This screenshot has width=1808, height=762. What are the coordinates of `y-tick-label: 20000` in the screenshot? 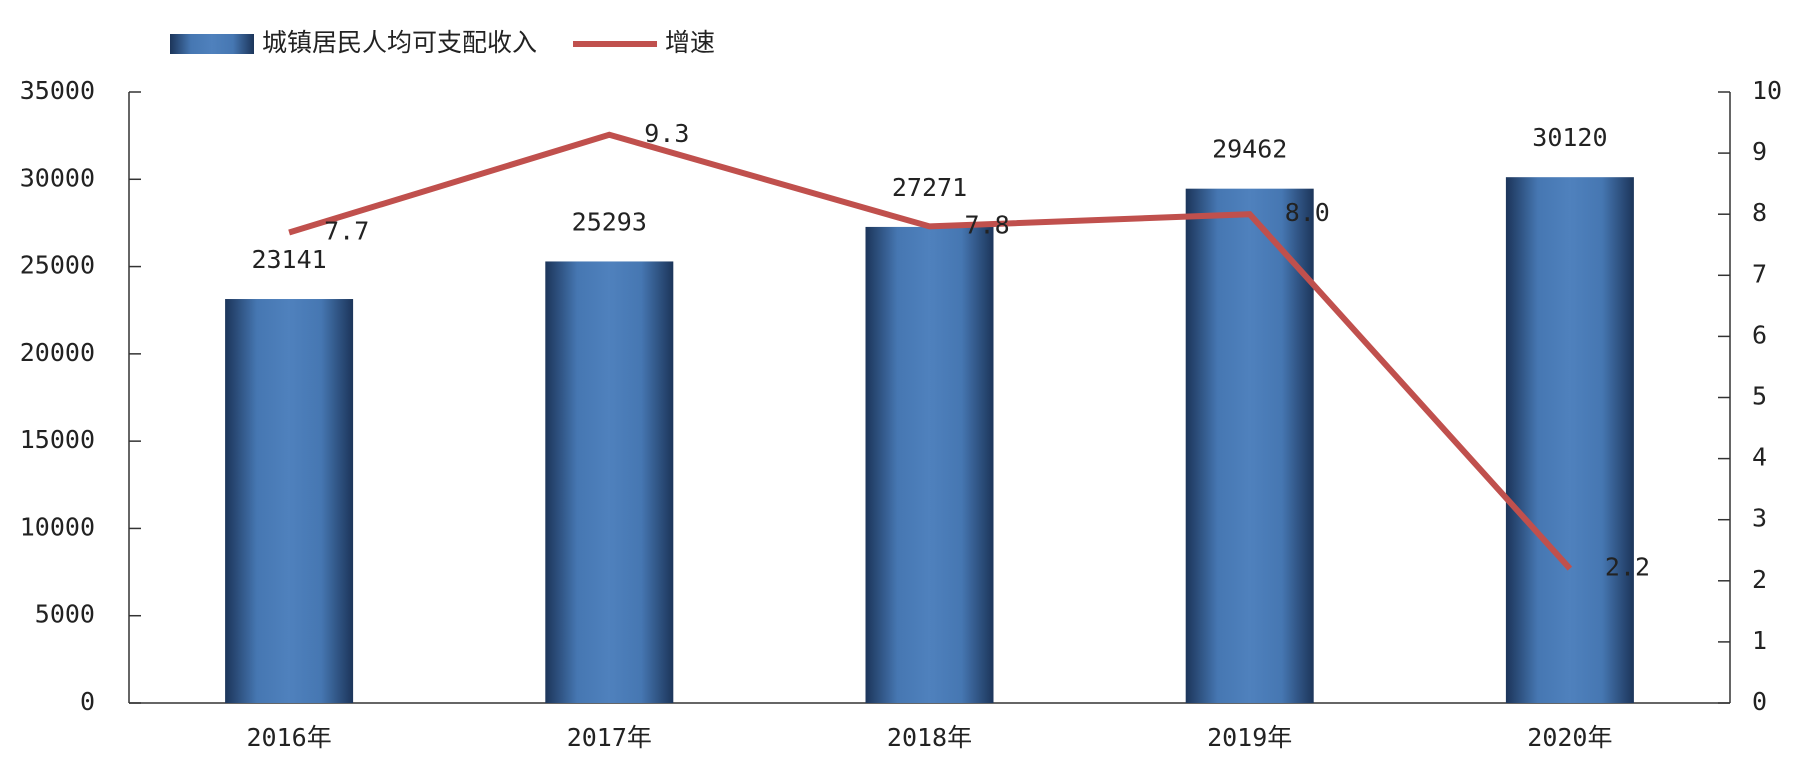 It's located at (57, 352).